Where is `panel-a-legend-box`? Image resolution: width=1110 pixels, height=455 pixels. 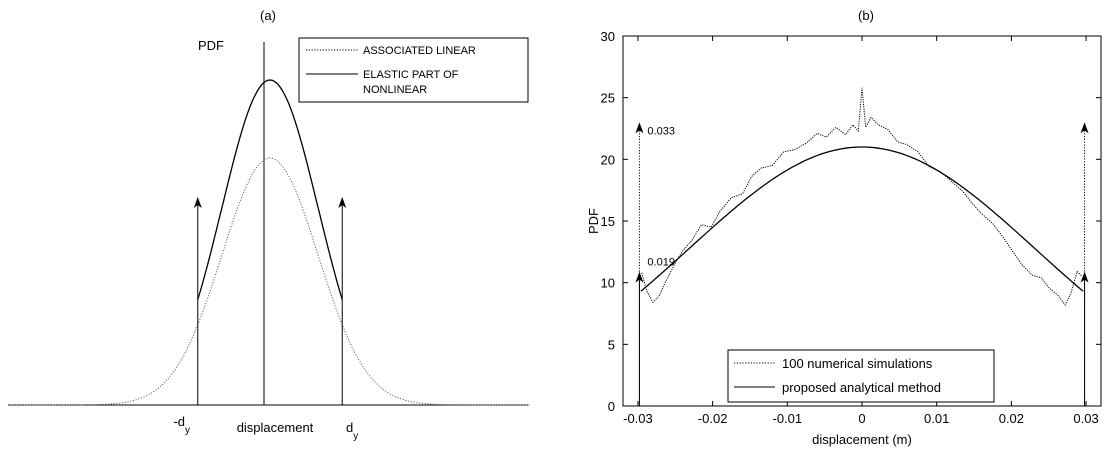 panel-a-legend-box is located at coordinates (413, 70).